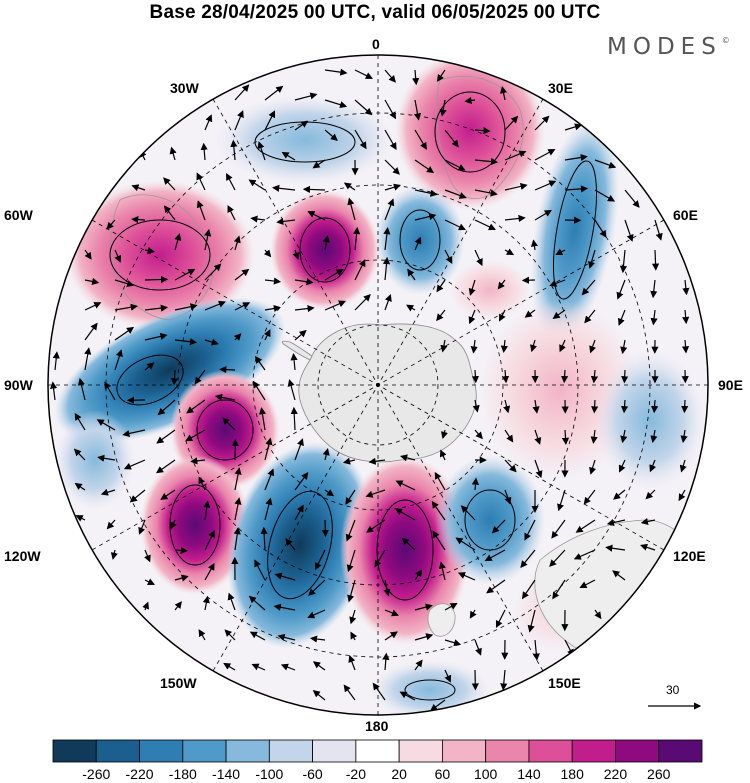 This screenshot has width=750, height=783. I want to click on longitude-label-120e: 120E, so click(689, 556).